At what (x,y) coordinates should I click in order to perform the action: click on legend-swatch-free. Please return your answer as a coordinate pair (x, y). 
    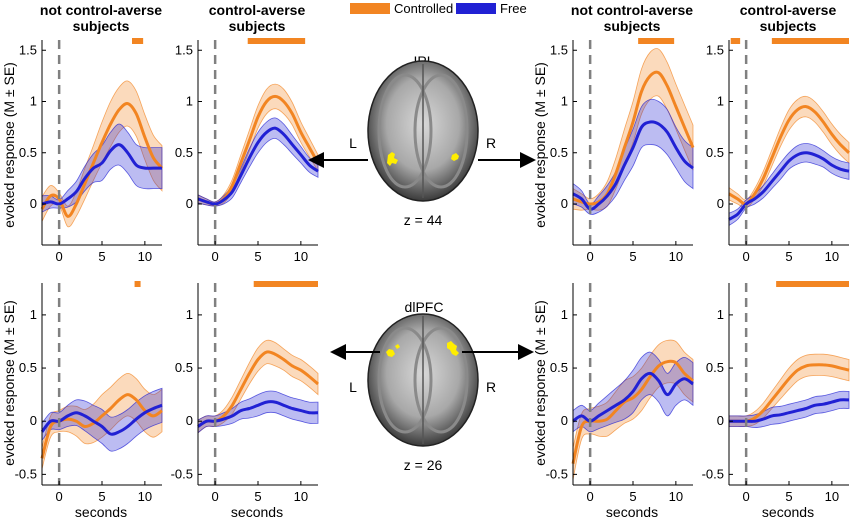
    Looking at the image, I should click on (476, 8).